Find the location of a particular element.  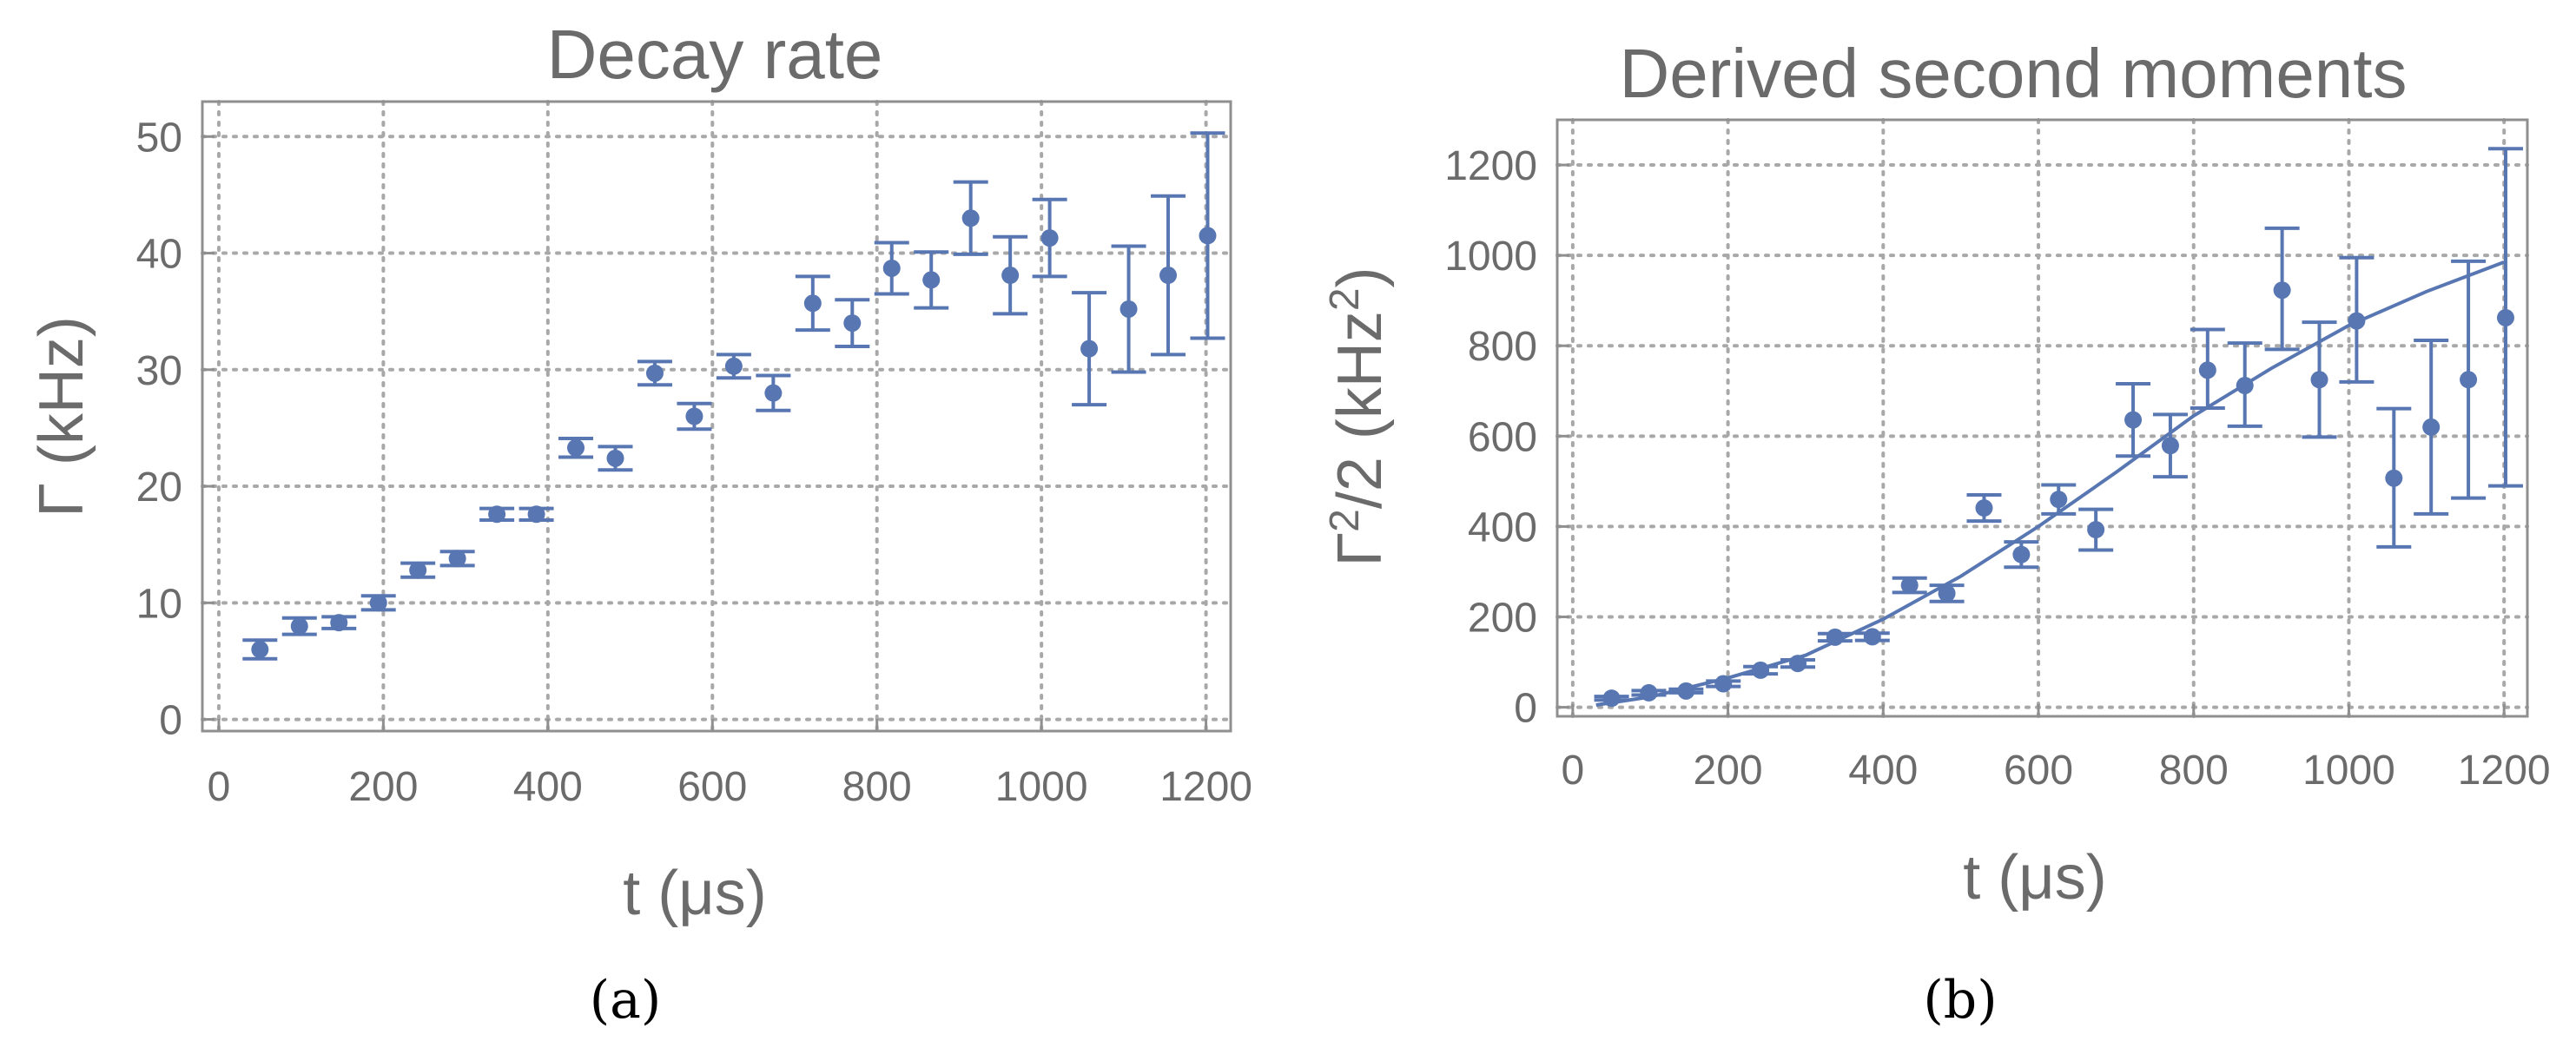

y-tick-label: 30 is located at coordinates (159, 371).